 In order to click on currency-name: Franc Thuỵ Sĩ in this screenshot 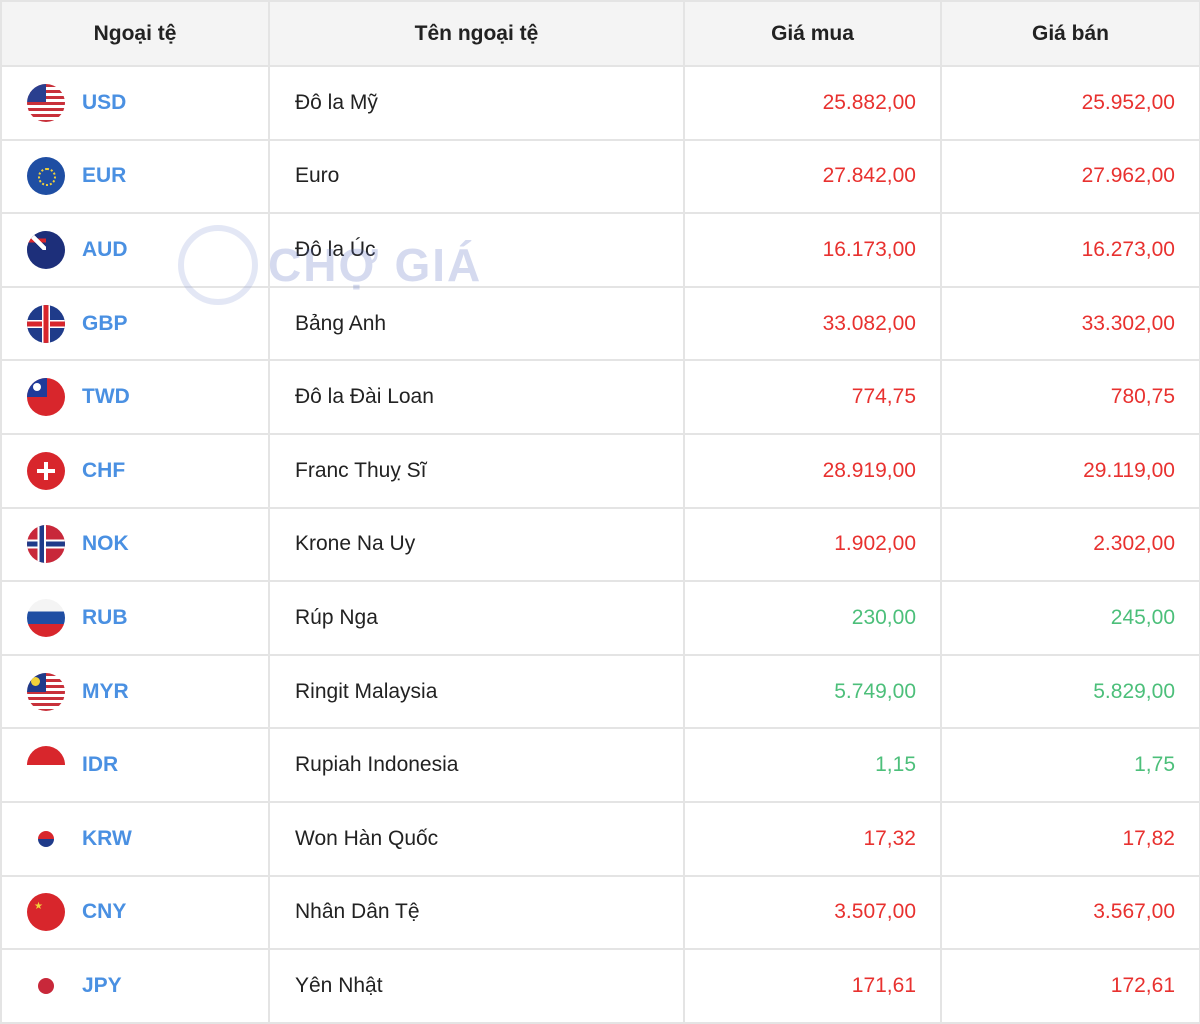, I will do `click(476, 470)`.